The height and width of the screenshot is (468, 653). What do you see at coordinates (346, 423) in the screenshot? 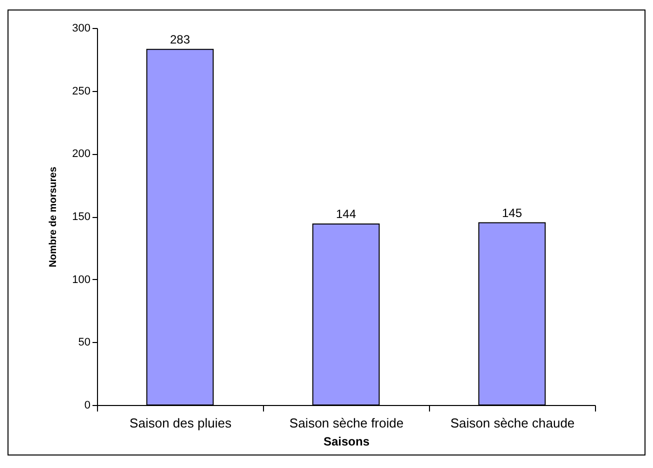
I see `x-tick-label: Saison sèche froide` at bounding box center [346, 423].